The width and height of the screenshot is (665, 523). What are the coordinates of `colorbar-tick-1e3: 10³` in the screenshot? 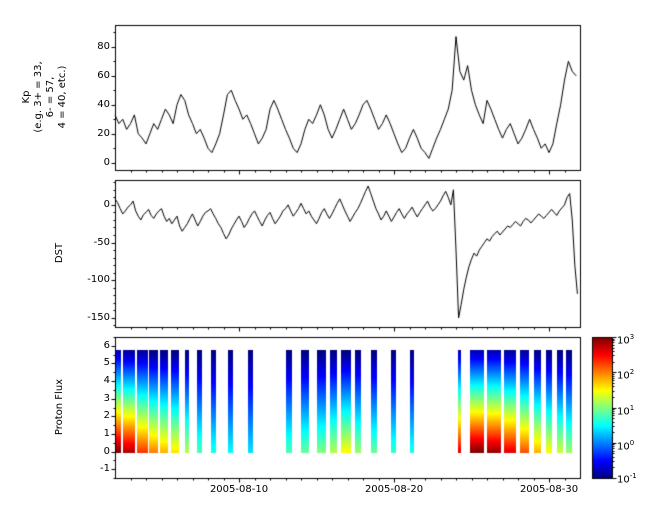 It's located at (625, 339).